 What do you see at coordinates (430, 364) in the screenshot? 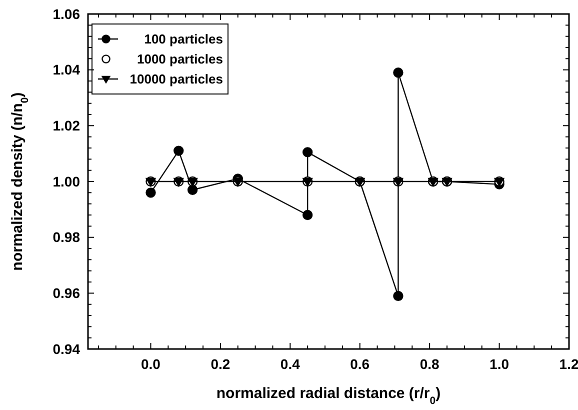
I see `x-tick-label: 0.8` at bounding box center [430, 364].